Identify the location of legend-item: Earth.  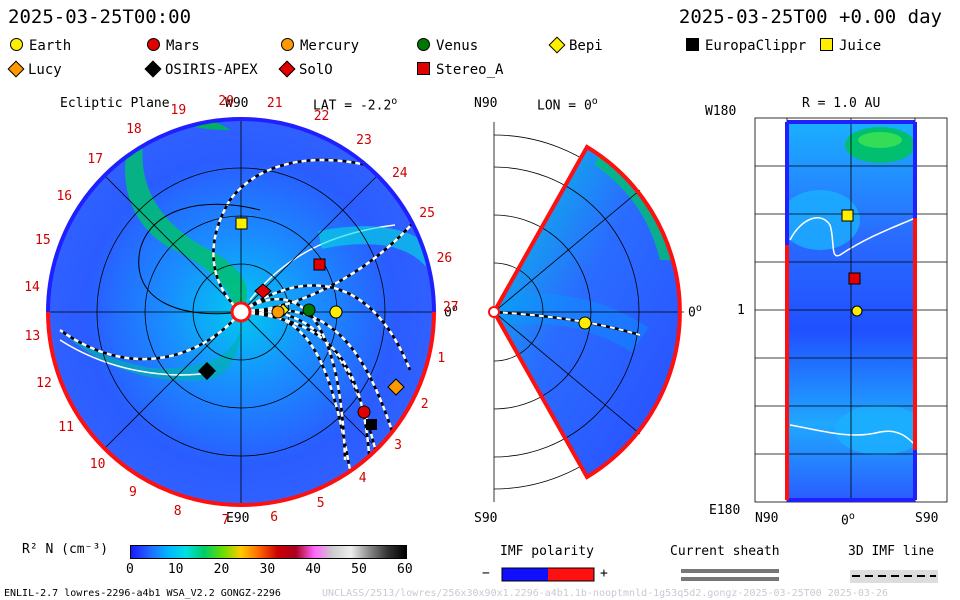
(40, 46).